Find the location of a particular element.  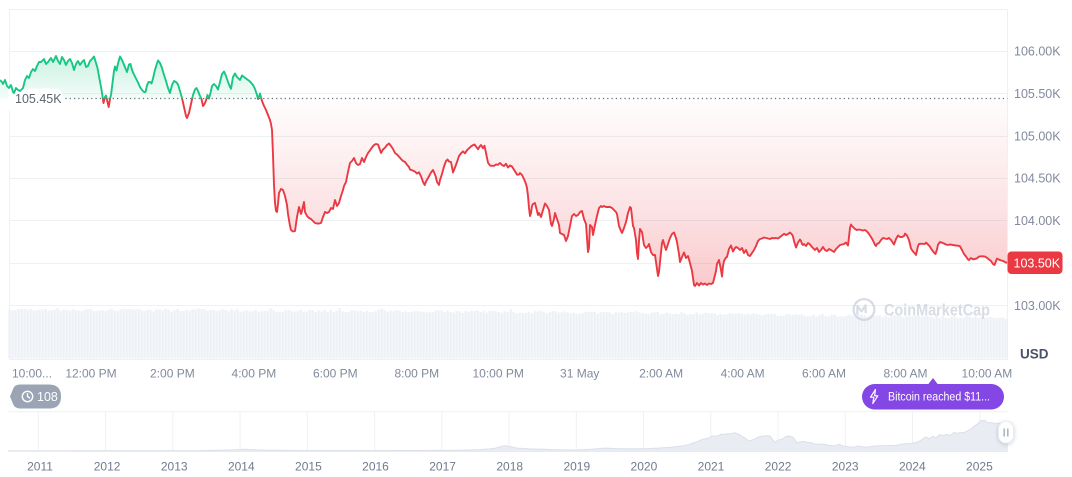

svg-text: 2011 is located at coordinates (40, 467).